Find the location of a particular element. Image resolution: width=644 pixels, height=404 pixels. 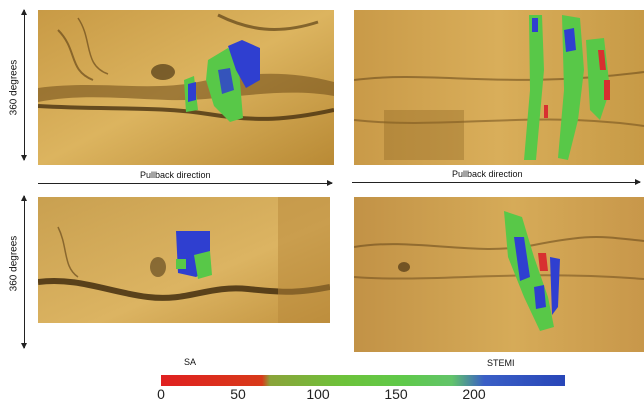

sa-caption: SA is located at coordinates (190, 362).